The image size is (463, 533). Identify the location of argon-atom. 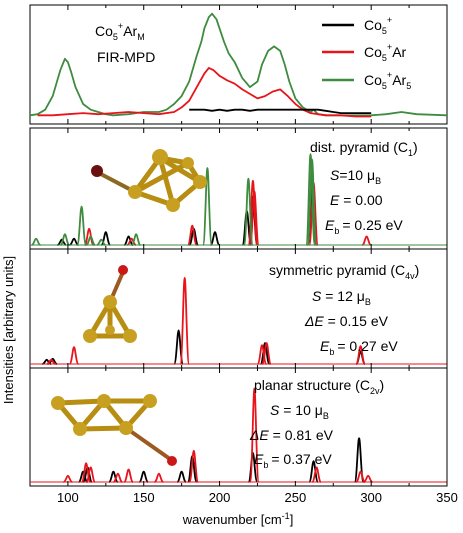
(97, 171).